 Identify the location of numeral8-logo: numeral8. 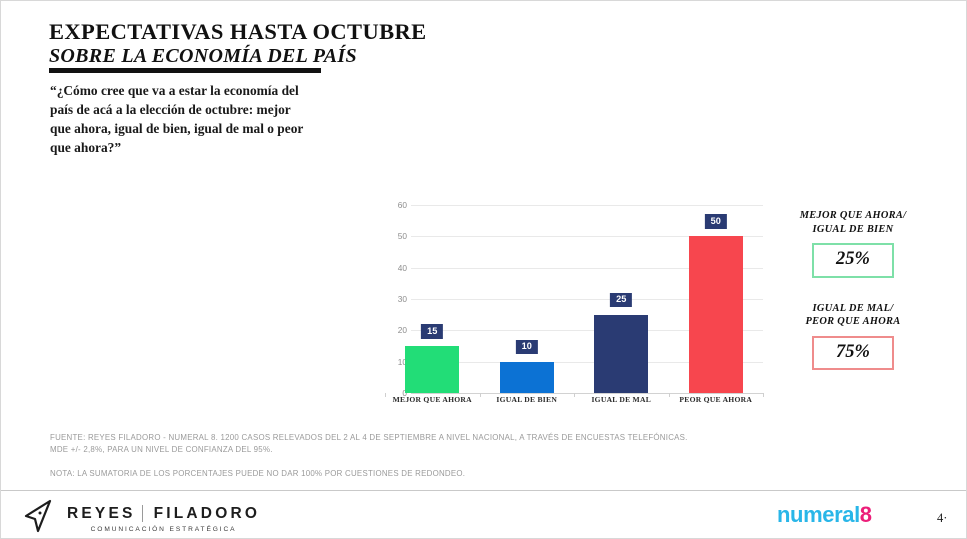
(824, 515).